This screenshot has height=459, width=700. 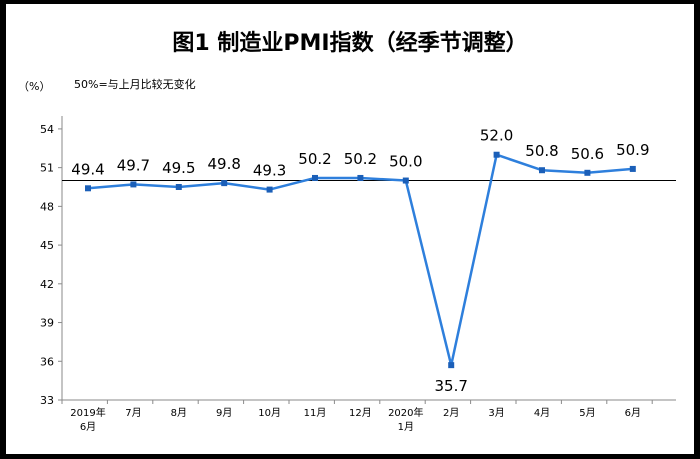 I want to click on data-label: 49.7, so click(x=133, y=165).